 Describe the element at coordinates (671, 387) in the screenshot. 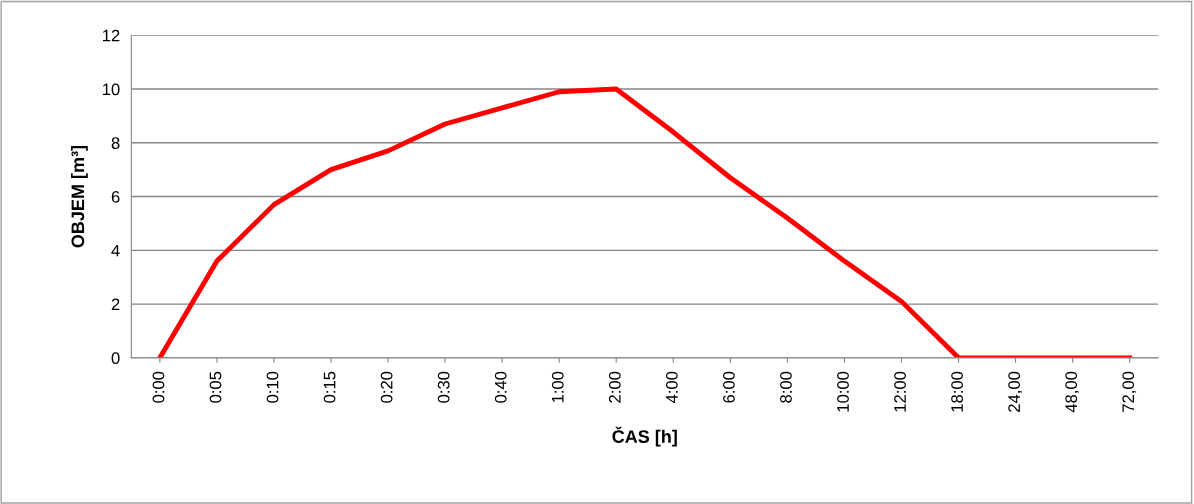

I see `x-tick-label: 4:00` at that location.